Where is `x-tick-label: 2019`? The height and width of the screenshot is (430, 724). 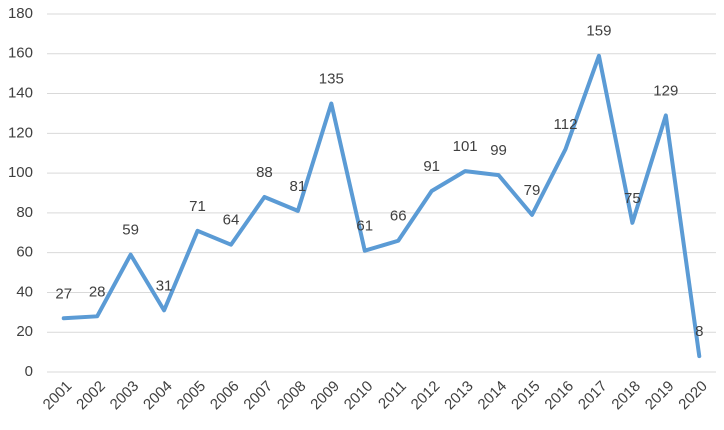
x-tick-label: 2019 is located at coordinates (660, 396).